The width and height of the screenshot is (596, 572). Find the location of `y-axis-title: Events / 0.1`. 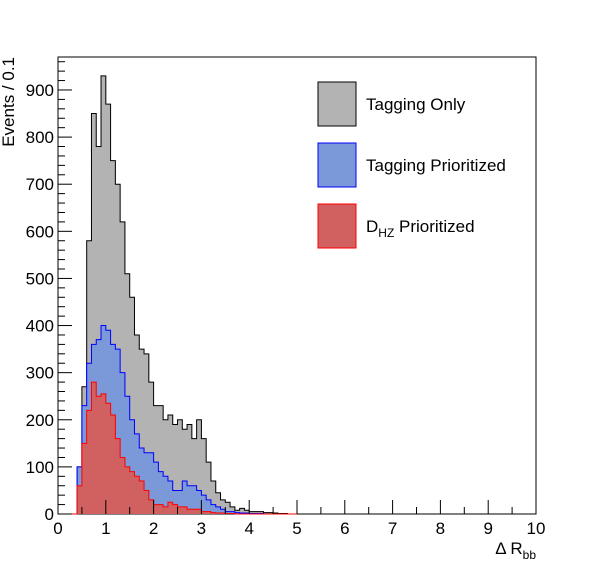

y-axis-title: Events / 0.1 is located at coordinates (9, 102).